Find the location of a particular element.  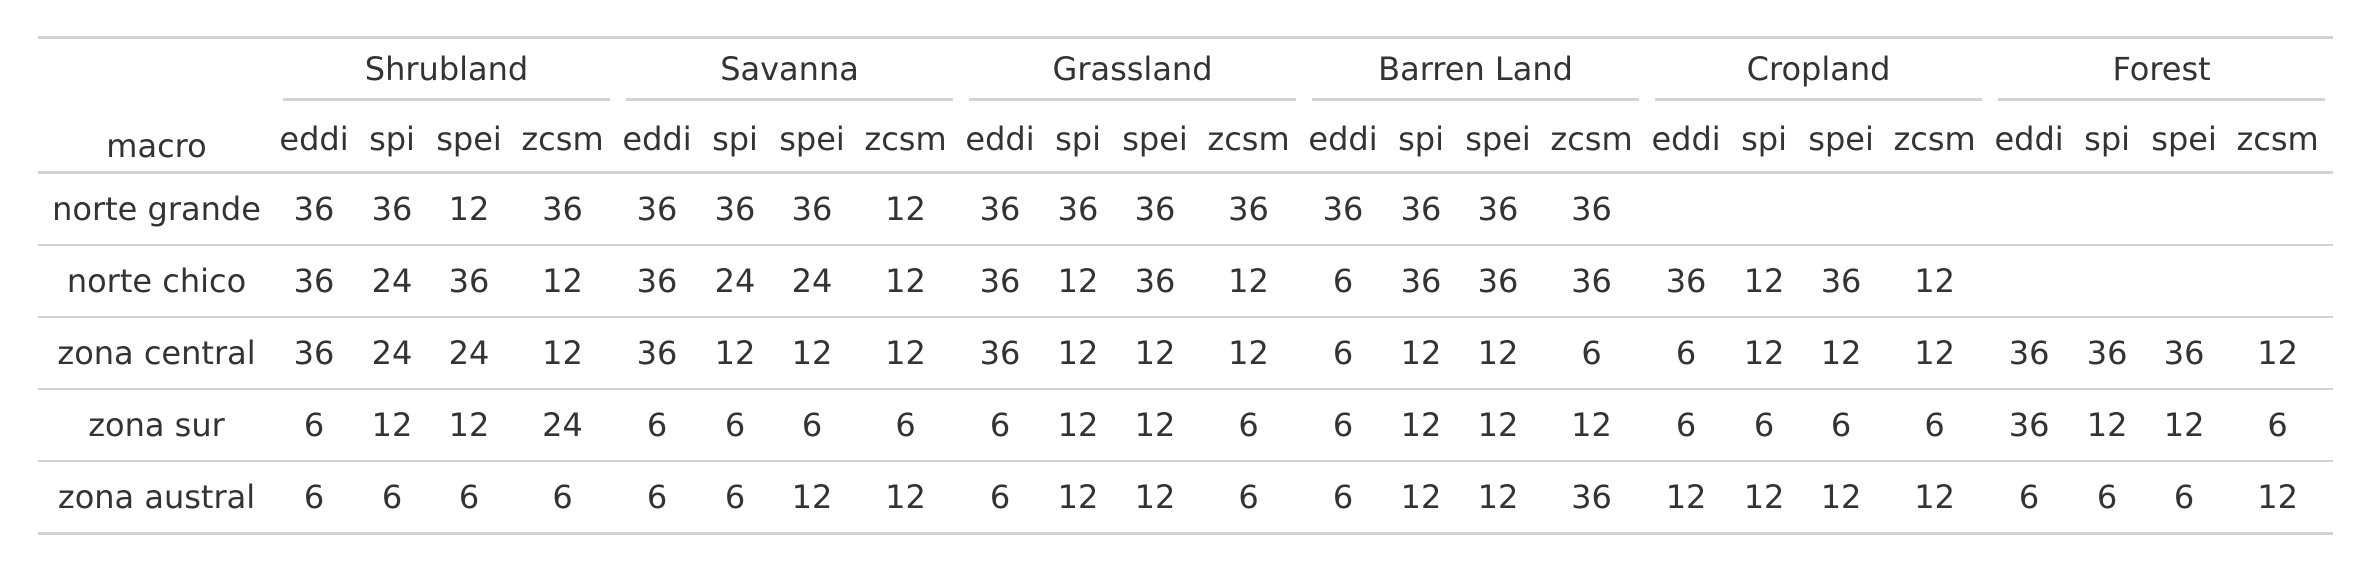

row-label: zona sur is located at coordinates (156, 426).